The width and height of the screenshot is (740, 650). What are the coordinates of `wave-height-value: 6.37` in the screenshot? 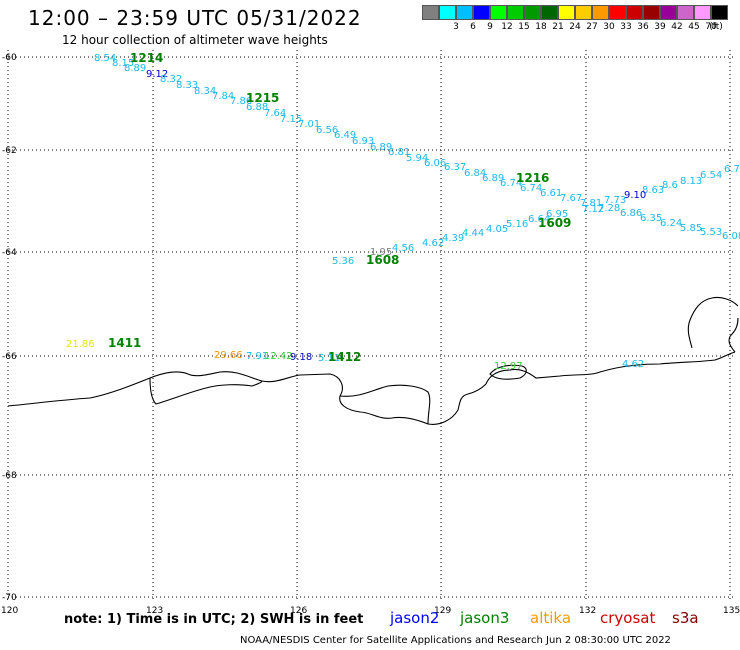 It's located at (455, 167).